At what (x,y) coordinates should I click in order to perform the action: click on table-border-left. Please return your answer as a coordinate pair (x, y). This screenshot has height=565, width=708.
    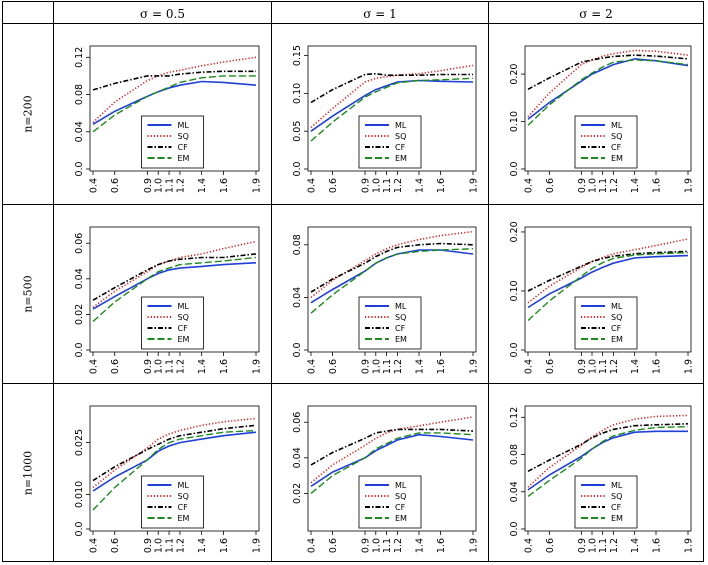
    Looking at the image, I should click on (2, 281).